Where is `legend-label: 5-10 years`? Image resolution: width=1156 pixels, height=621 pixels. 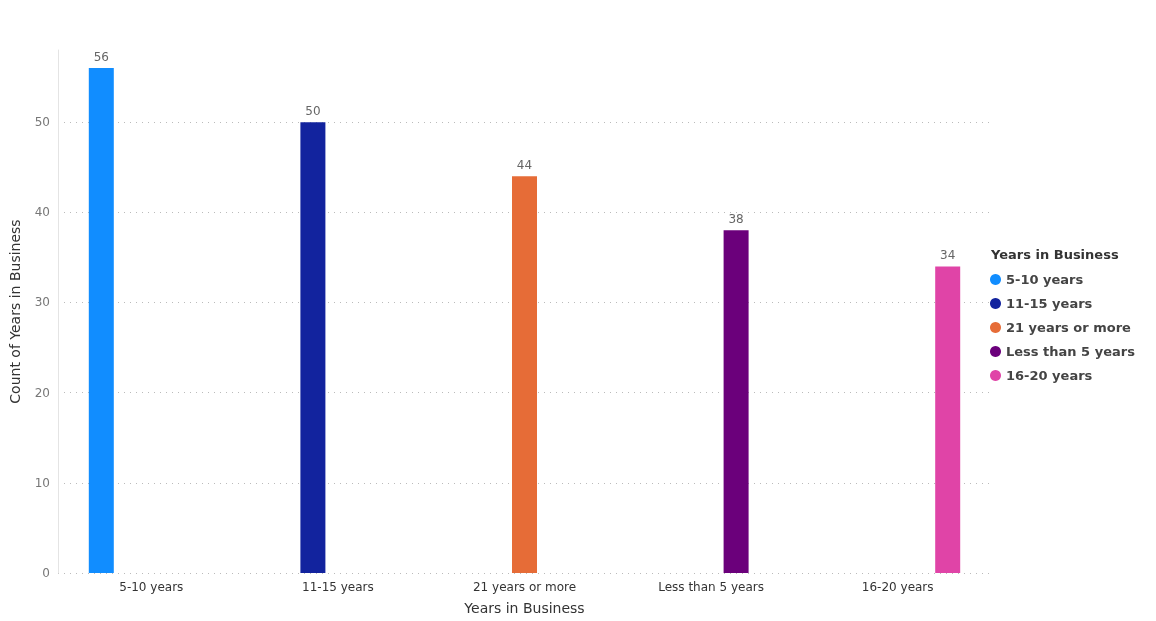 legend-label: 5-10 years is located at coordinates (1045, 279).